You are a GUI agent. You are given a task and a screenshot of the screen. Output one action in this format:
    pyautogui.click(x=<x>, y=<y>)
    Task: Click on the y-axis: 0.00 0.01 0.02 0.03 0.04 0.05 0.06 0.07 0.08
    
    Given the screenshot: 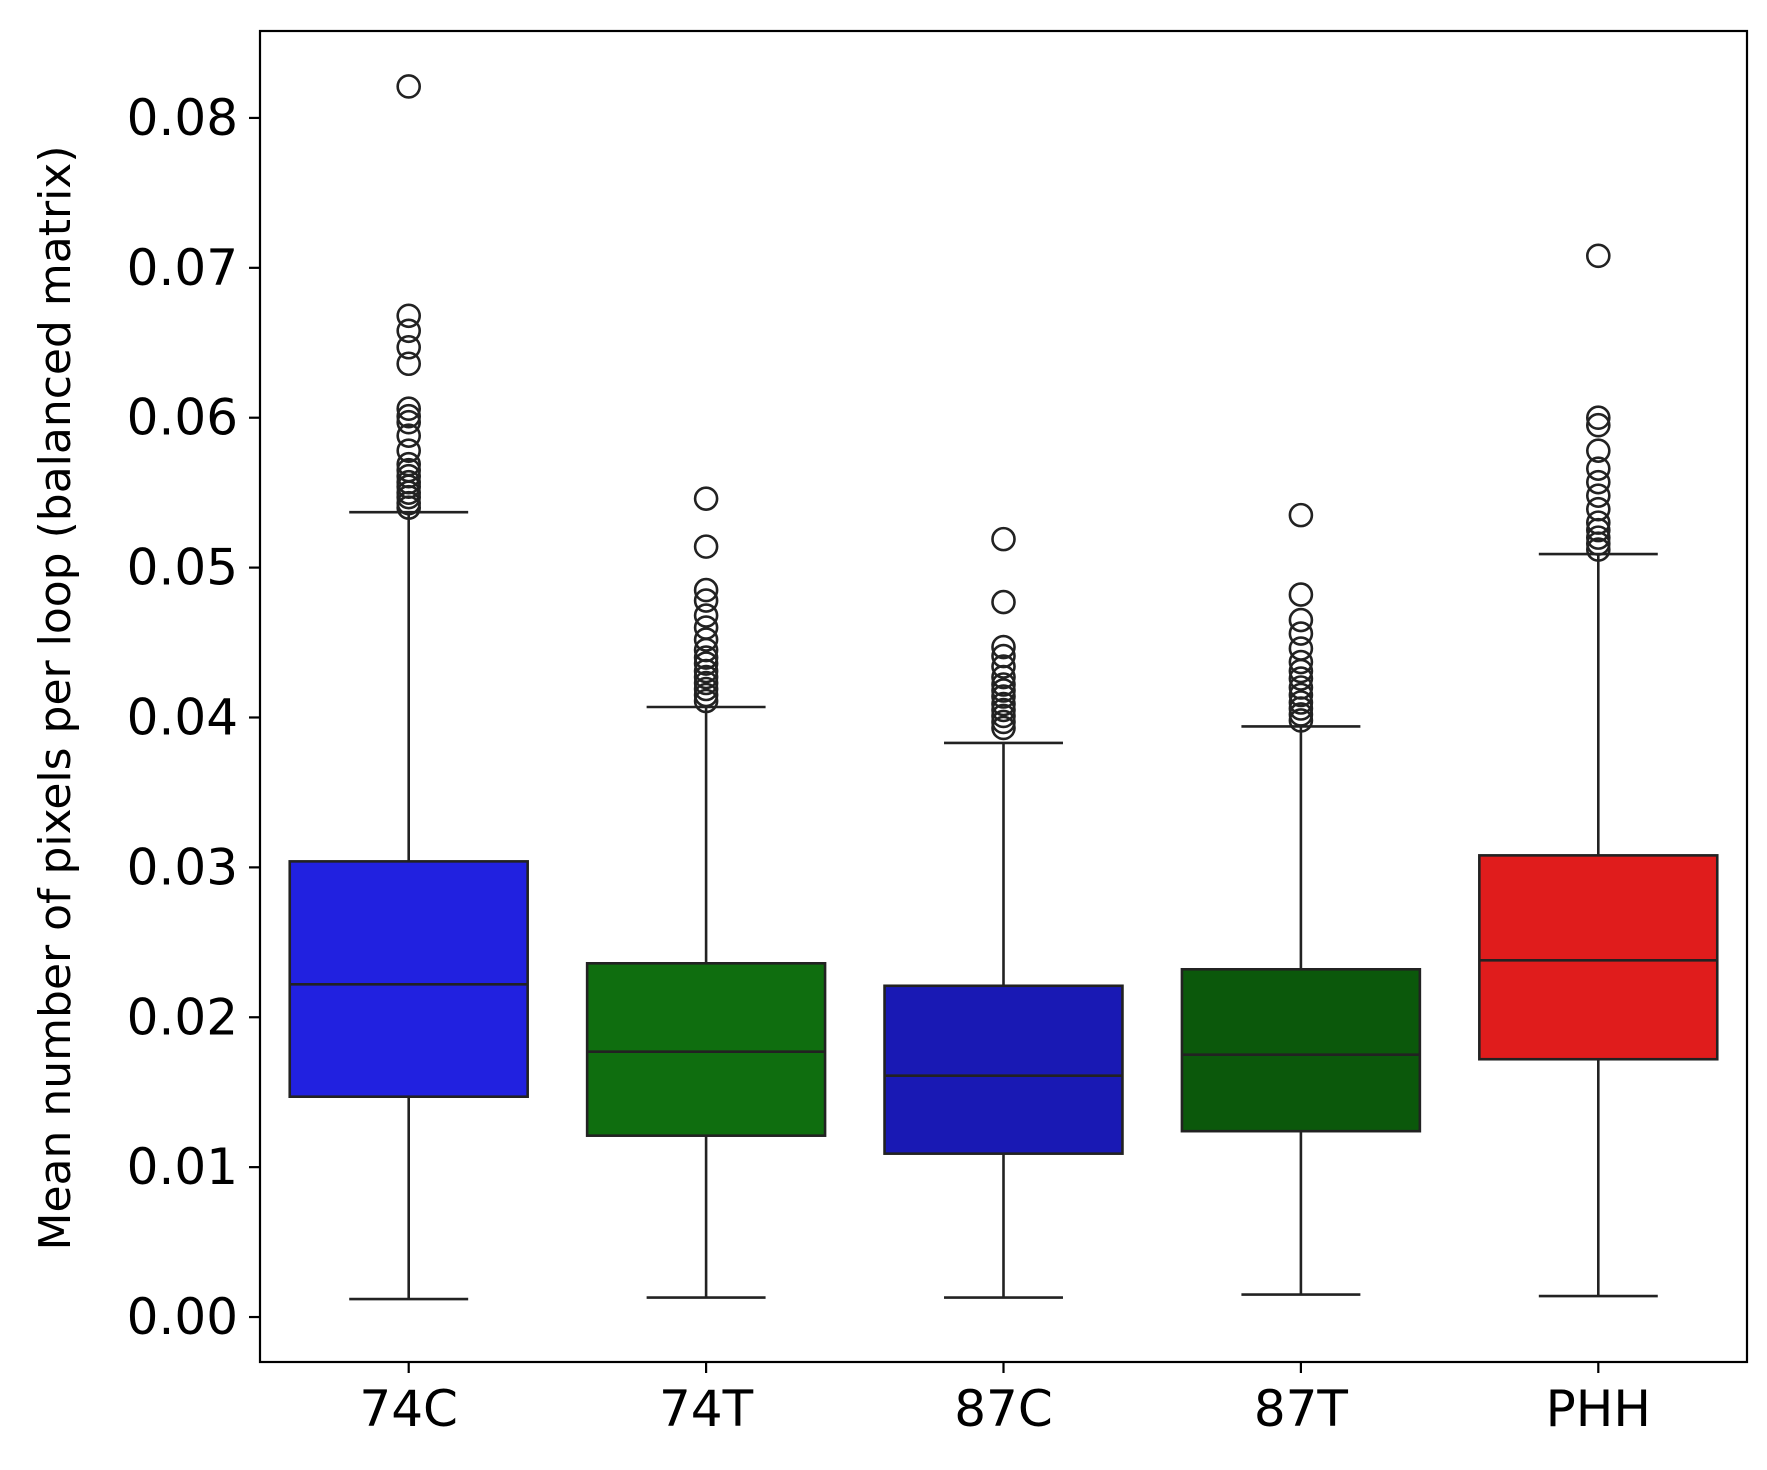 What is the action you would take?
    pyautogui.click(x=193, y=717)
    